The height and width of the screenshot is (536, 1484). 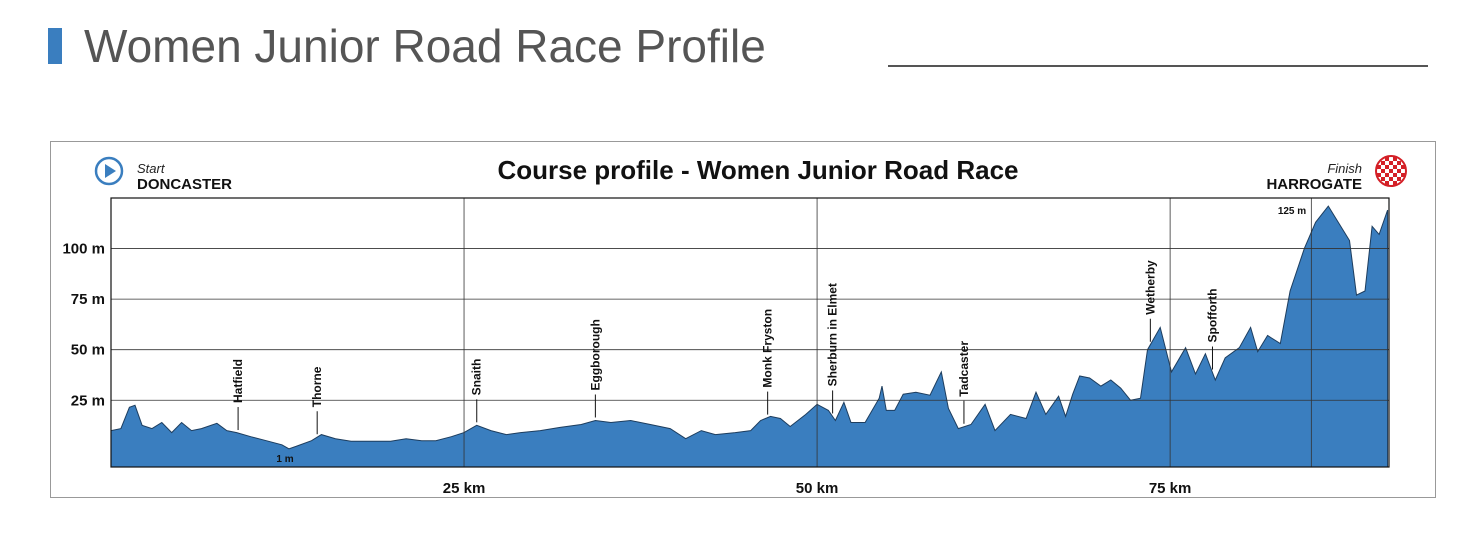 I want to click on place-label: Monk Fryston, so click(x=768, y=348).